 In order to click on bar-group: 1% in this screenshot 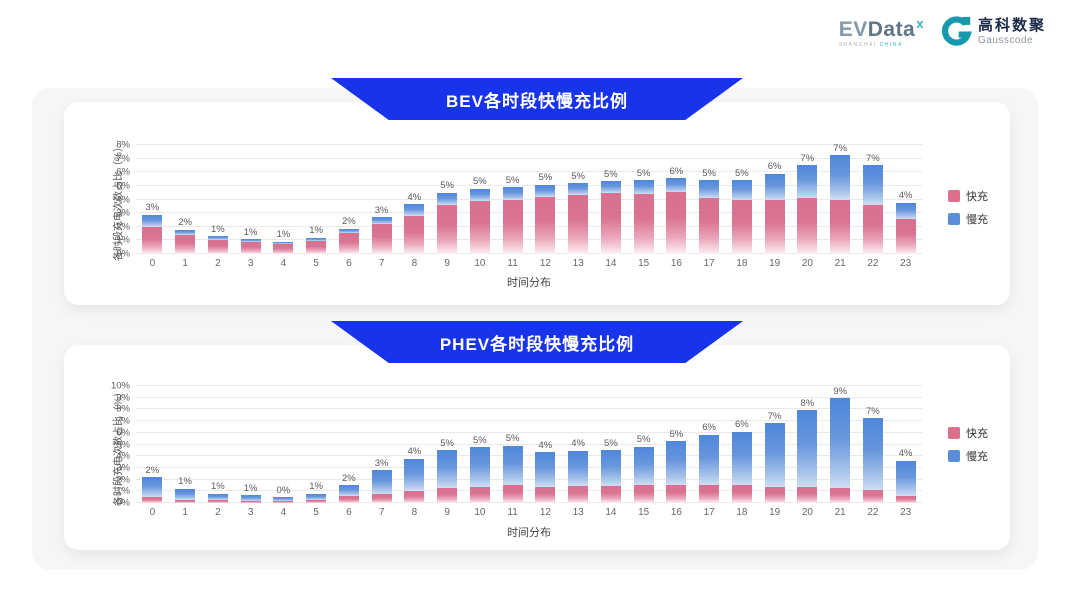, I will do `click(218, 199)`.